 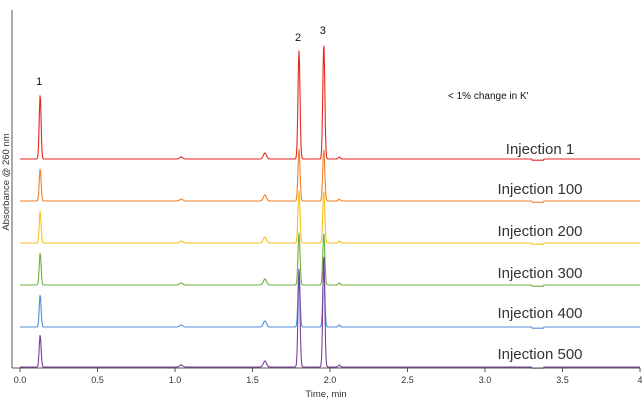 What do you see at coordinates (175, 380) in the screenshot?
I see `x-tick-label: 1.0` at bounding box center [175, 380].